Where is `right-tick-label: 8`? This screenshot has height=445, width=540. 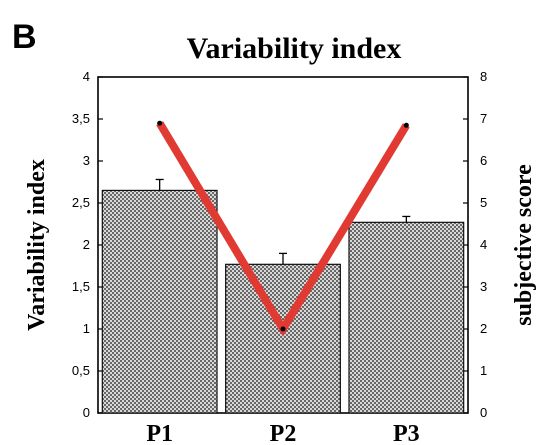 right-tick-label: 8 is located at coordinates (483, 76).